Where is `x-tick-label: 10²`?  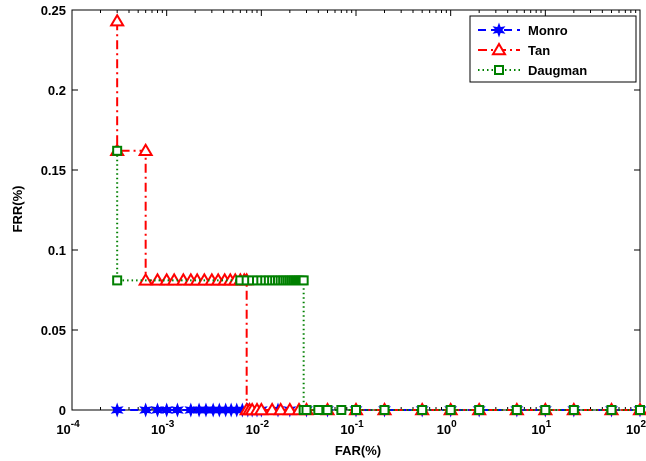 x-tick-label: 10² is located at coordinates (636, 428).